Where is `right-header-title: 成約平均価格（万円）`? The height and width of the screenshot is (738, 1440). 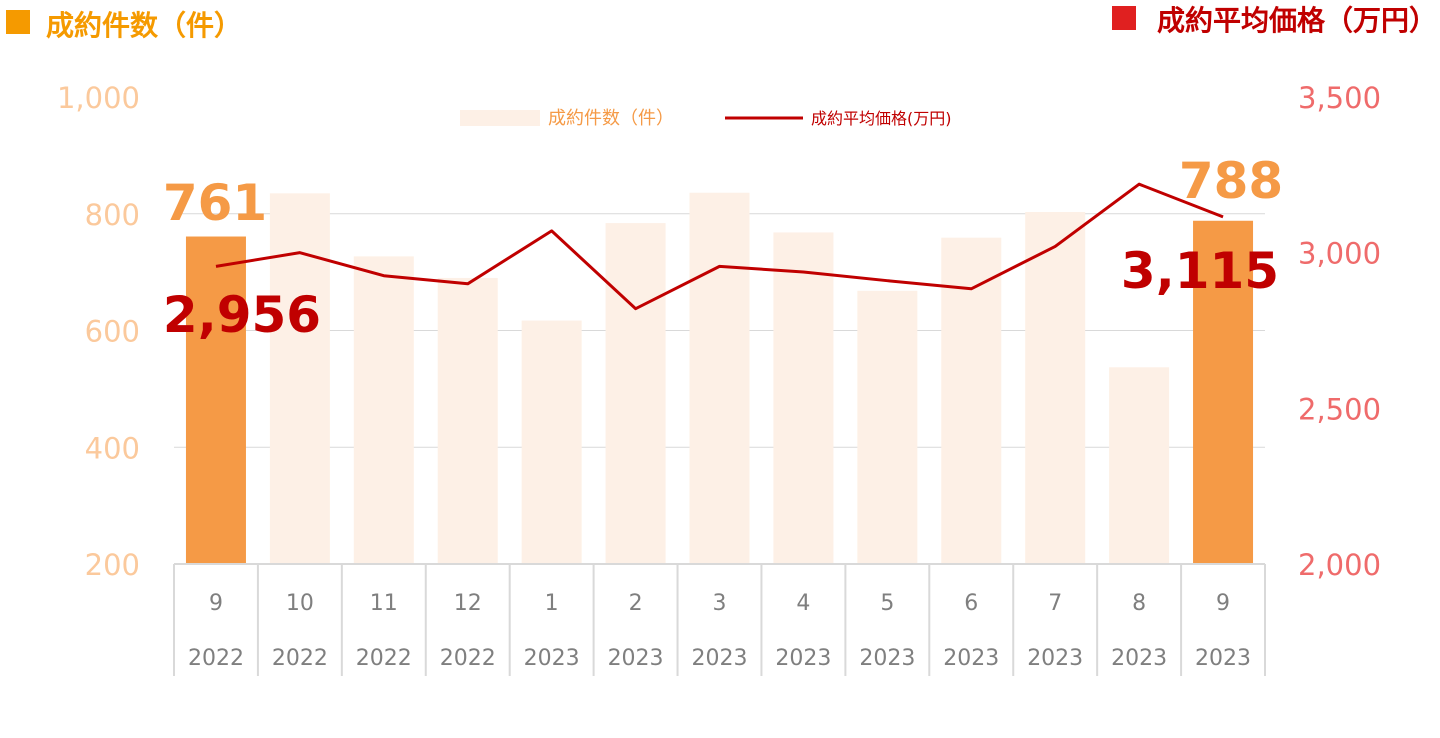 right-header-title: 成約平均価格（万円） is located at coordinates (1297, 20).